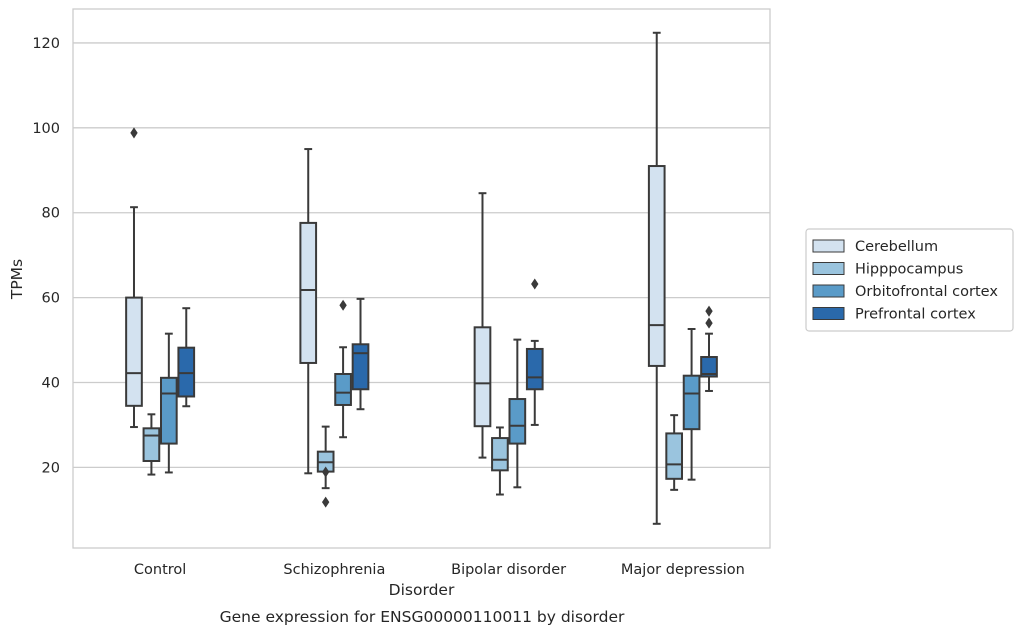 This screenshot has width=1023, height=634. What do you see at coordinates (17, 279) in the screenshot?
I see `y-axis-label: TPMs` at bounding box center [17, 279].